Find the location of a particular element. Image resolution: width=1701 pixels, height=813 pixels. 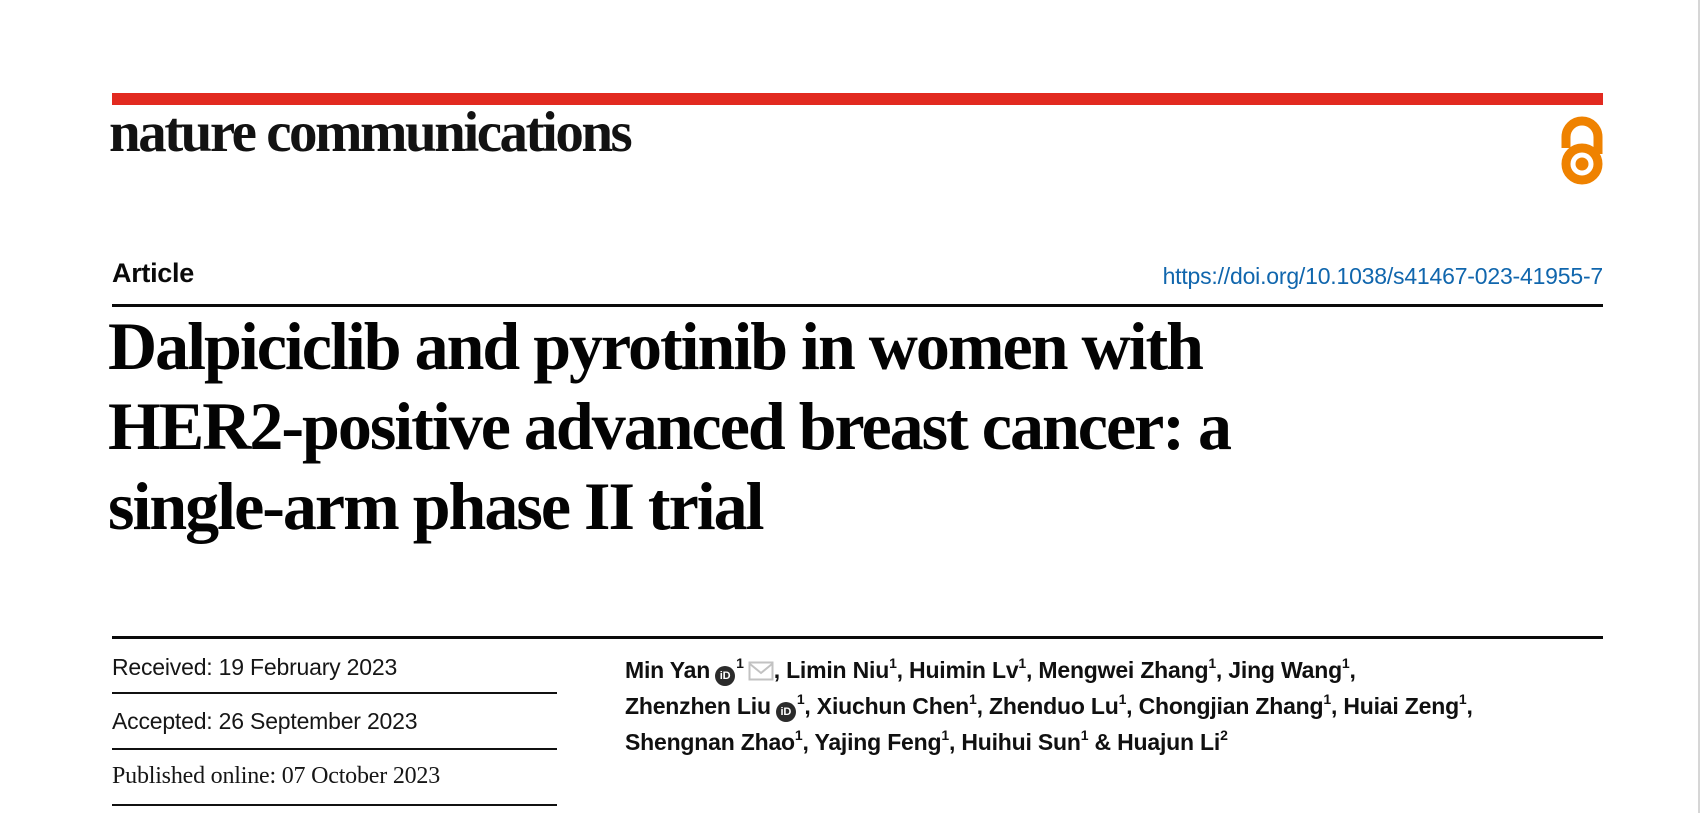

title-line: HER2-positive advanced breast cancer: a is located at coordinates (670, 426).